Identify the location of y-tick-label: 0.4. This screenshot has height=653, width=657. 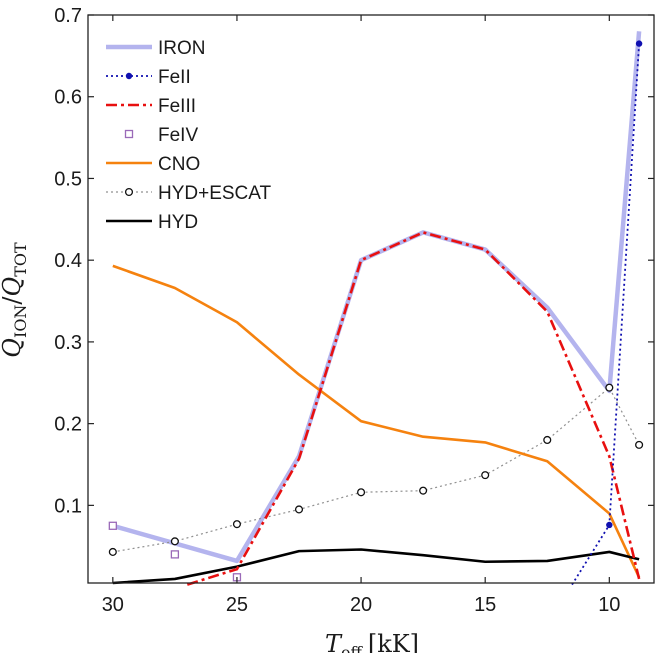
(68, 261).